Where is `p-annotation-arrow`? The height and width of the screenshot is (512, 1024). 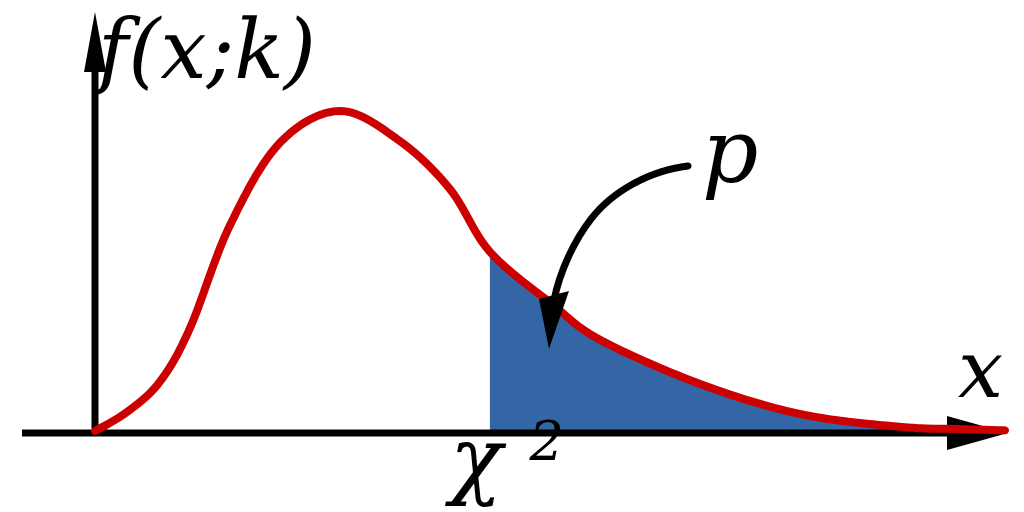 p-annotation-arrow is located at coordinates (615, 255).